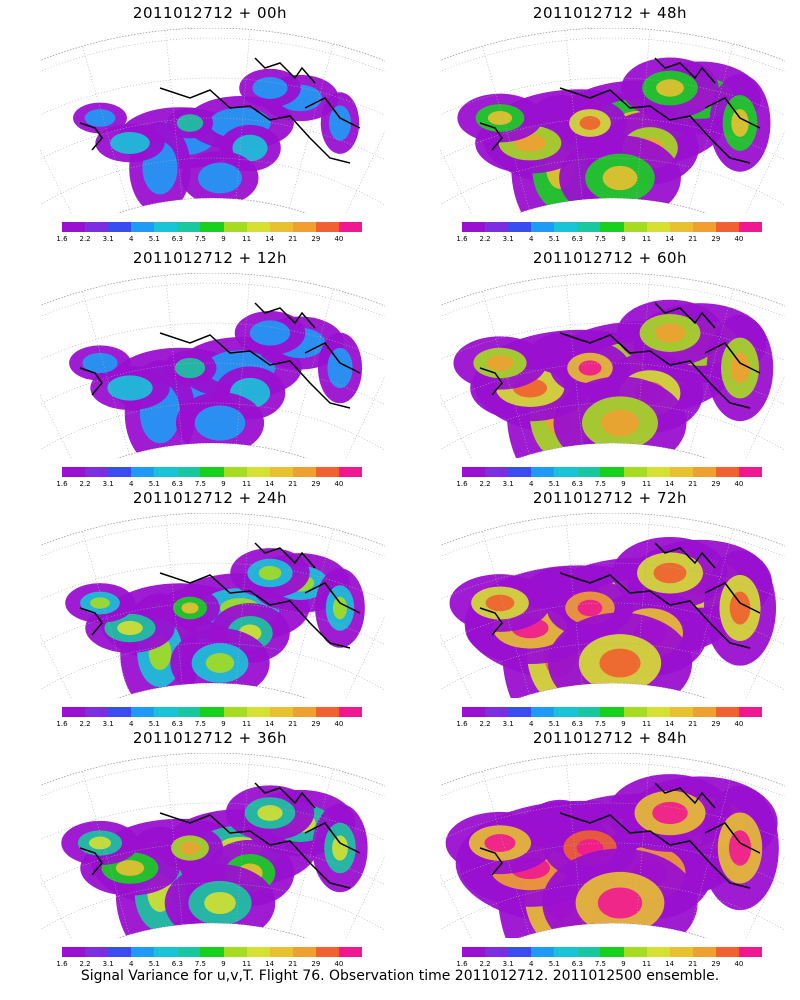 The height and width of the screenshot is (1000, 800). Describe the element at coordinates (210, 258) in the screenshot. I see `panel-title: 2011012712 + 12h` at that location.